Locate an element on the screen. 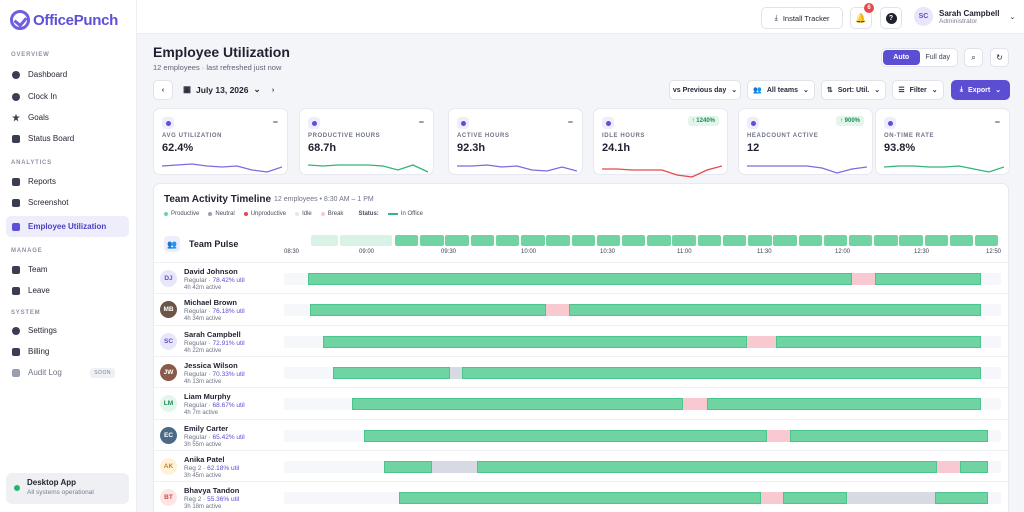 The width and height of the screenshot is (1024, 512). mode-auto-button: Auto is located at coordinates (901, 57).